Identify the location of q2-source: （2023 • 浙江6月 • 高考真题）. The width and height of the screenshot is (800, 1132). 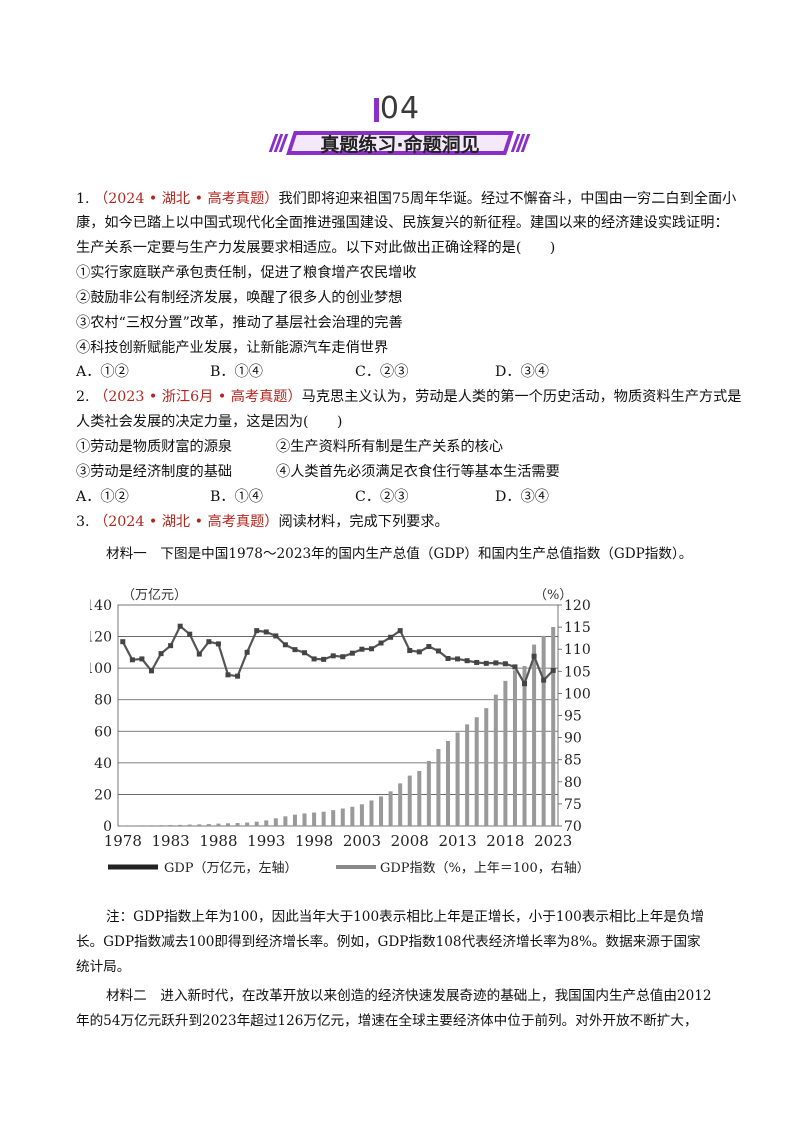
(198, 397).